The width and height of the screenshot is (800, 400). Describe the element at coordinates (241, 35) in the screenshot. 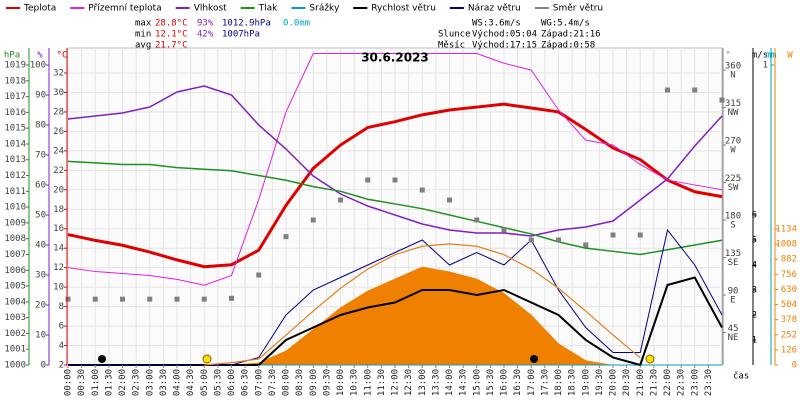

I see `stat-value: 1007hPa` at that location.